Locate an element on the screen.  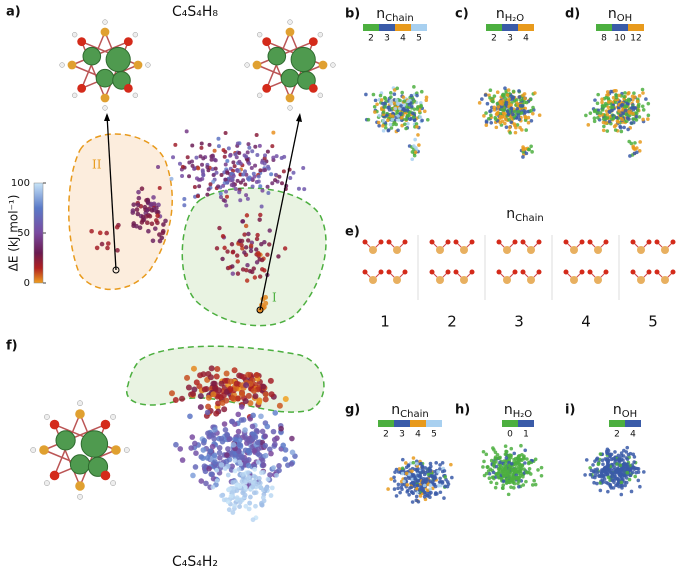
atom-large is located at coordinates (94, 444).